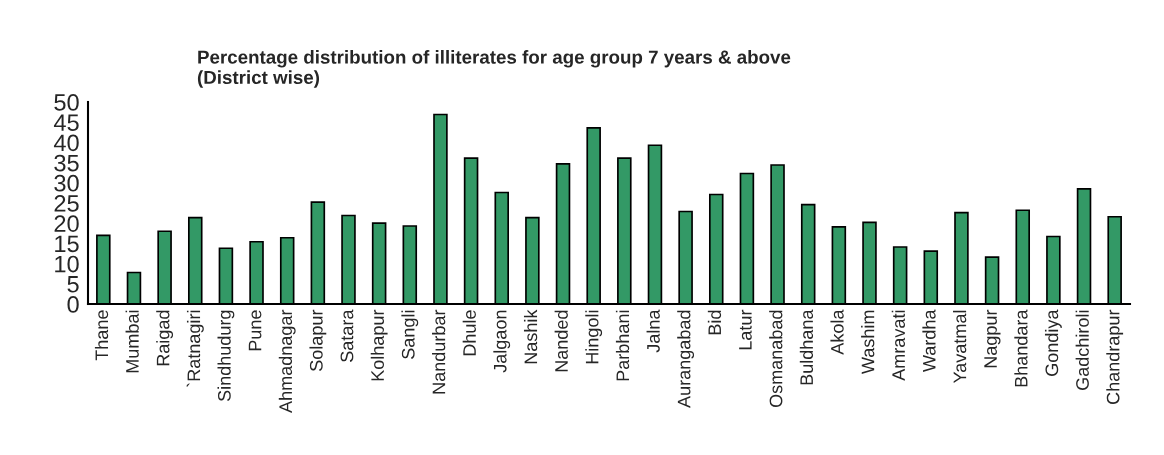 Image resolution: width=1164 pixels, height=455 pixels. Describe the element at coordinates (494, 69) in the screenshot. I see `chart-title: Percentage distribution of illiterates for age group 7 years & above (District wise)` at that location.